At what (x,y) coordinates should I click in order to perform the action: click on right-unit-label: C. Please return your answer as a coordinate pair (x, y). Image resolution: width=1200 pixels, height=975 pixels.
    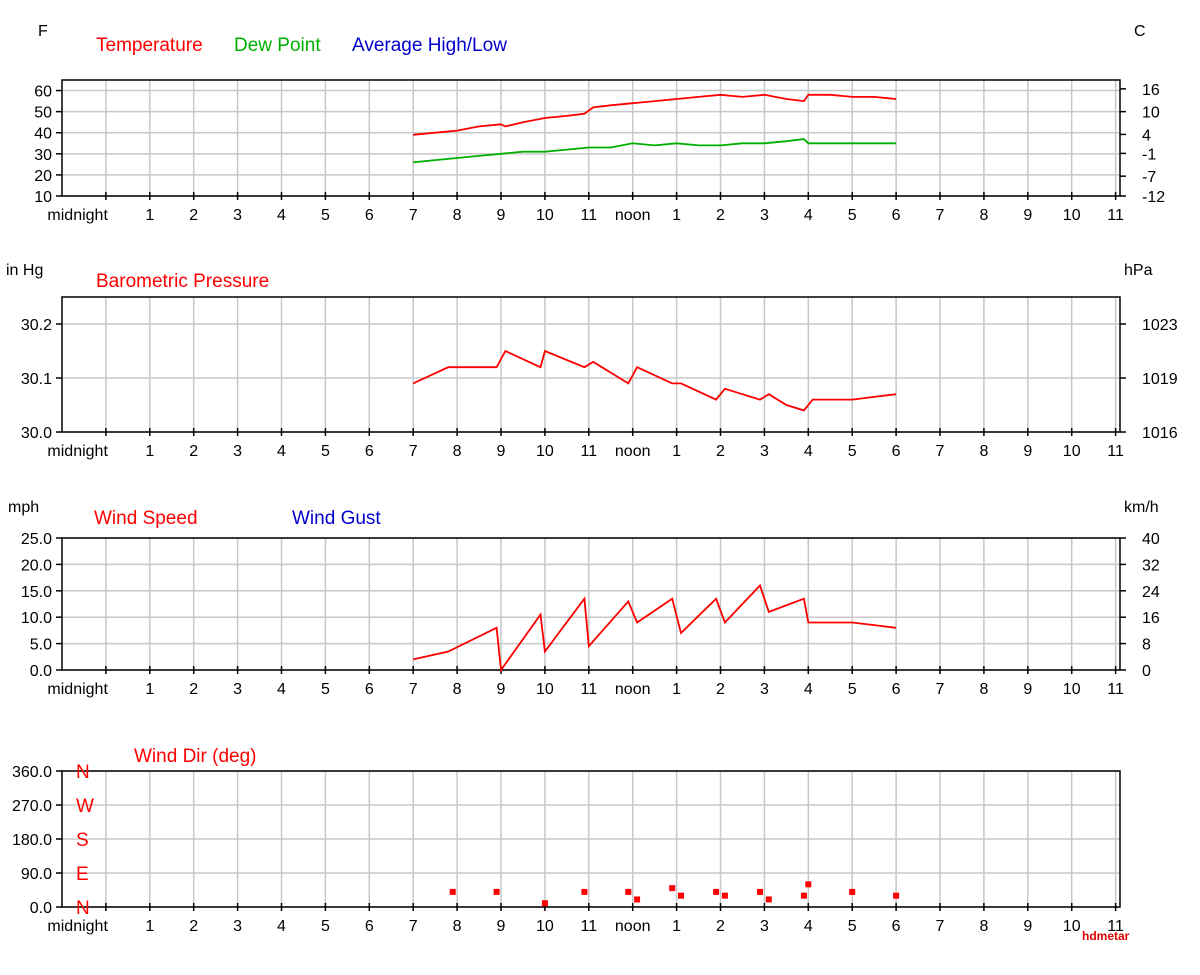
    Looking at the image, I should click on (1140, 31).